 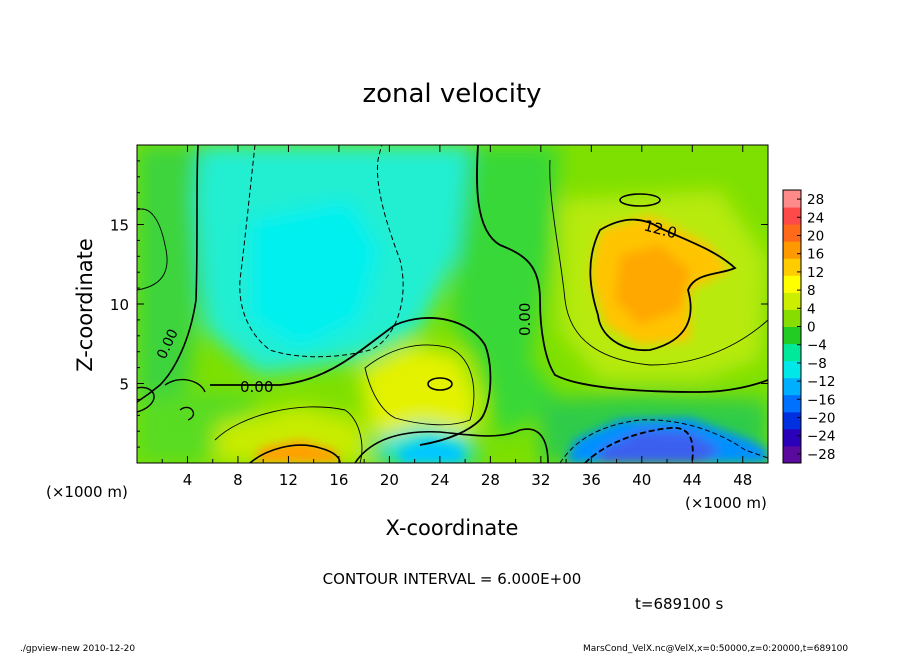 What do you see at coordinates (119, 226) in the screenshot?
I see `y-tick-label: 15` at bounding box center [119, 226].